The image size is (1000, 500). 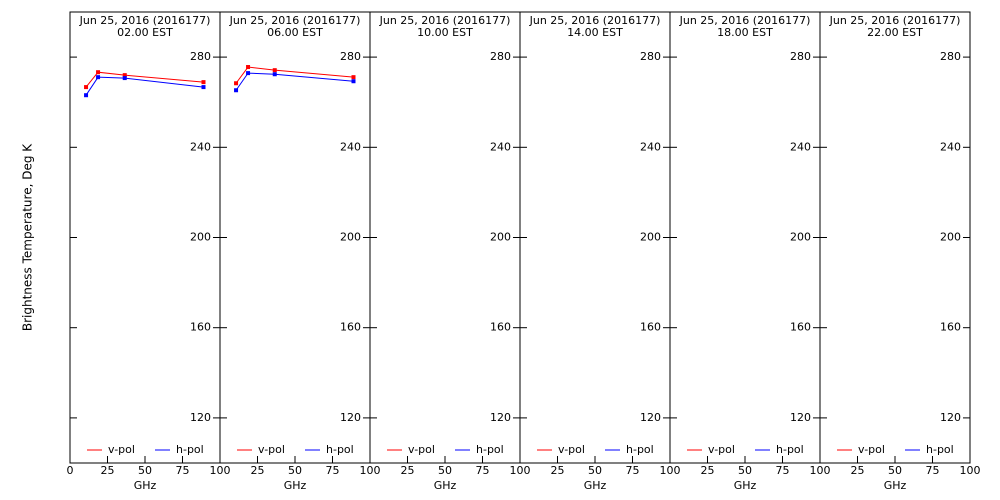 What do you see at coordinates (70, 470) in the screenshot?
I see `x-tick-label: 0` at bounding box center [70, 470].